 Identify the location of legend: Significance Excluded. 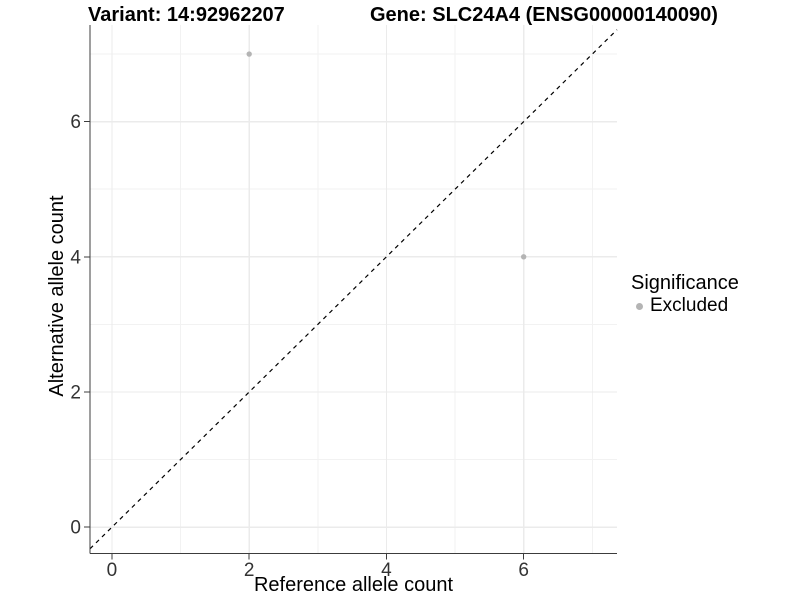
(685, 294).